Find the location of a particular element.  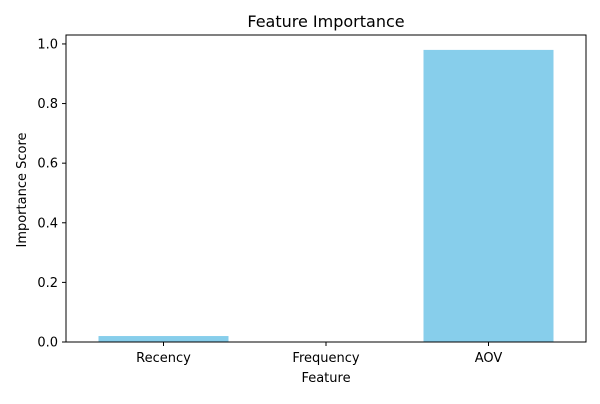

y-tick-label: 0.8 is located at coordinates (47, 104).